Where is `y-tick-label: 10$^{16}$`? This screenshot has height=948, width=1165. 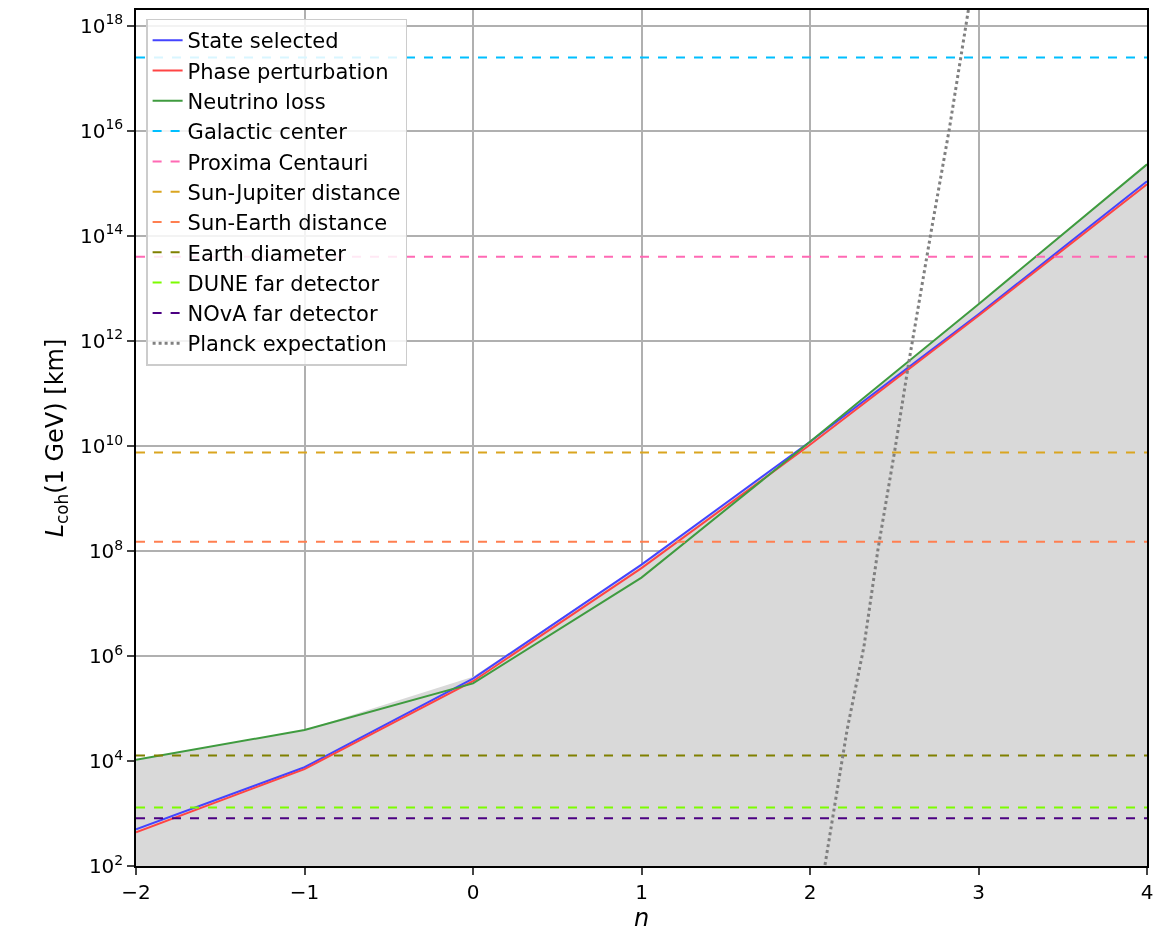 y-tick-label: 10$^{16}$ is located at coordinates (101, 129).